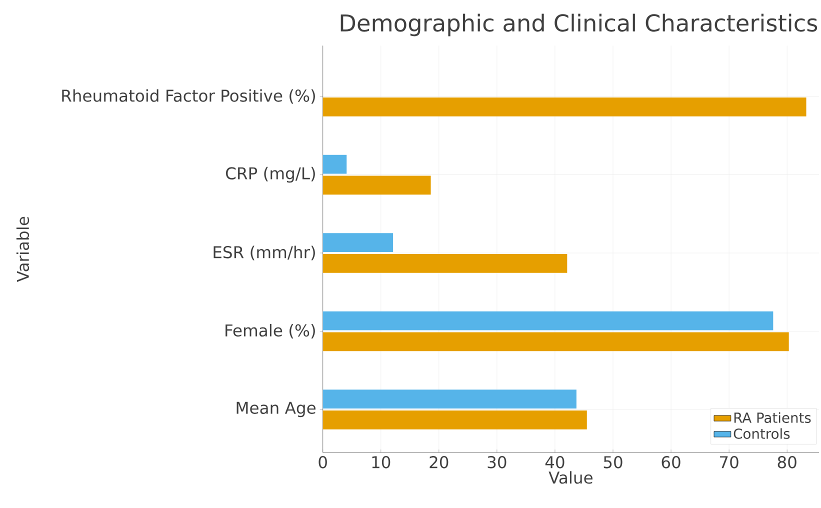 The height and width of the screenshot is (508, 821). What do you see at coordinates (570, 477) in the screenshot?
I see `x-axis-title: Value` at bounding box center [570, 477].